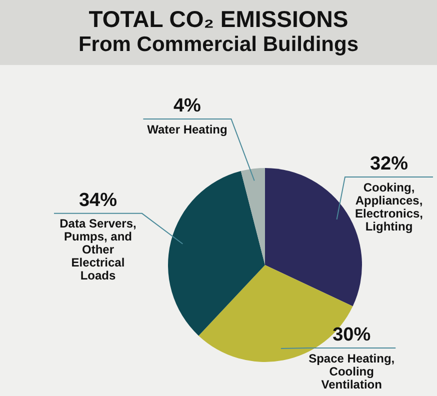 Image resolution: width=437 pixels, height=396 pixels. What do you see at coordinates (389, 164) in the screenshot?
I see `data-label: 32%` at bounding box center [389, 164].